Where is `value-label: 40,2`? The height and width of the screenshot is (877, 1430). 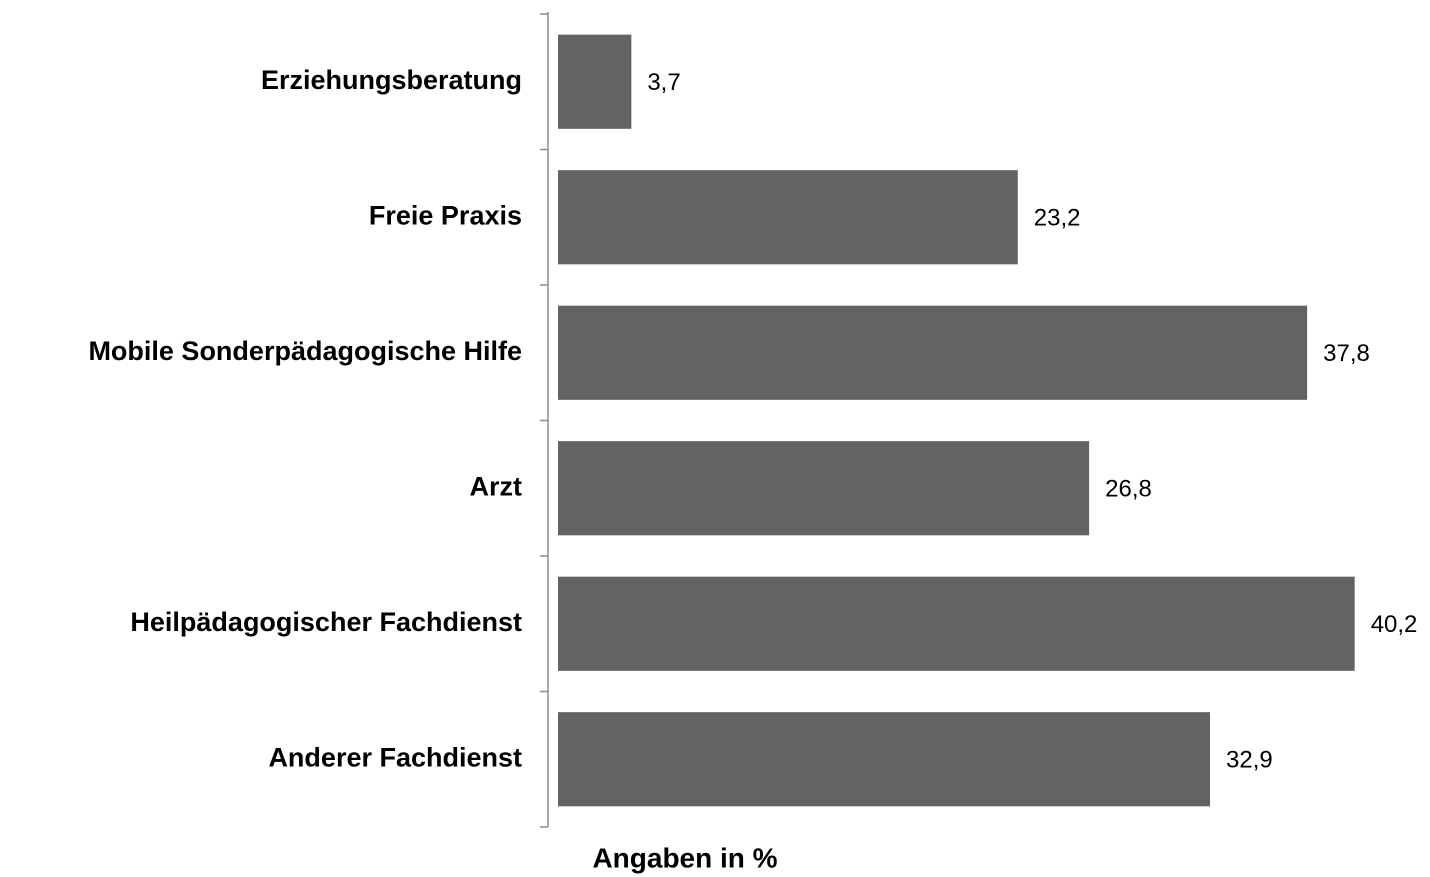 value-label: 40,2 is located at coordinates (1394, 624).